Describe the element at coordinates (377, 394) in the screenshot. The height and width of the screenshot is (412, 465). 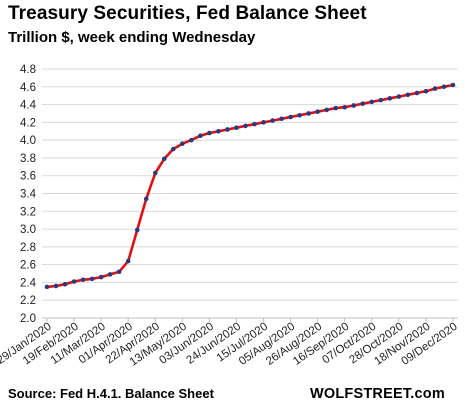
I see `brand-watermark: WOLFSTREET.com` at that location.